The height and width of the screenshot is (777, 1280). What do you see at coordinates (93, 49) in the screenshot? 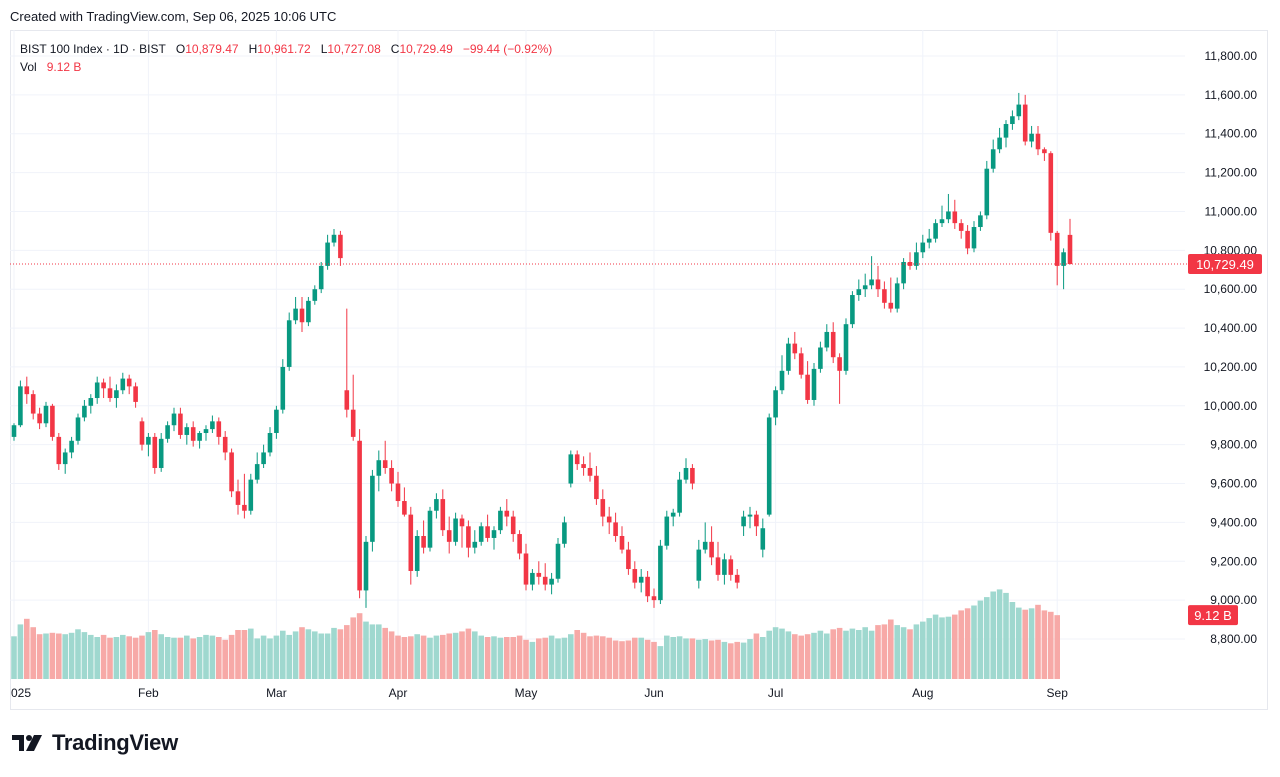
I see `legend-symbol: BIST 100 Index · 1D · BIST` at bounding box center [93, 49].